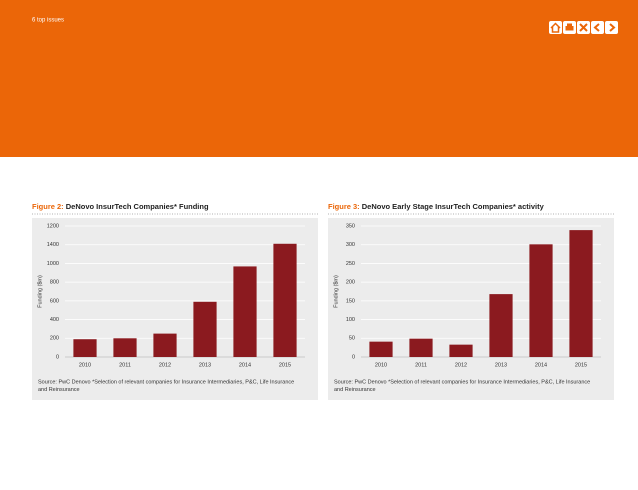  I want to click on figure-label: Figure 2:, so click(48, 206).